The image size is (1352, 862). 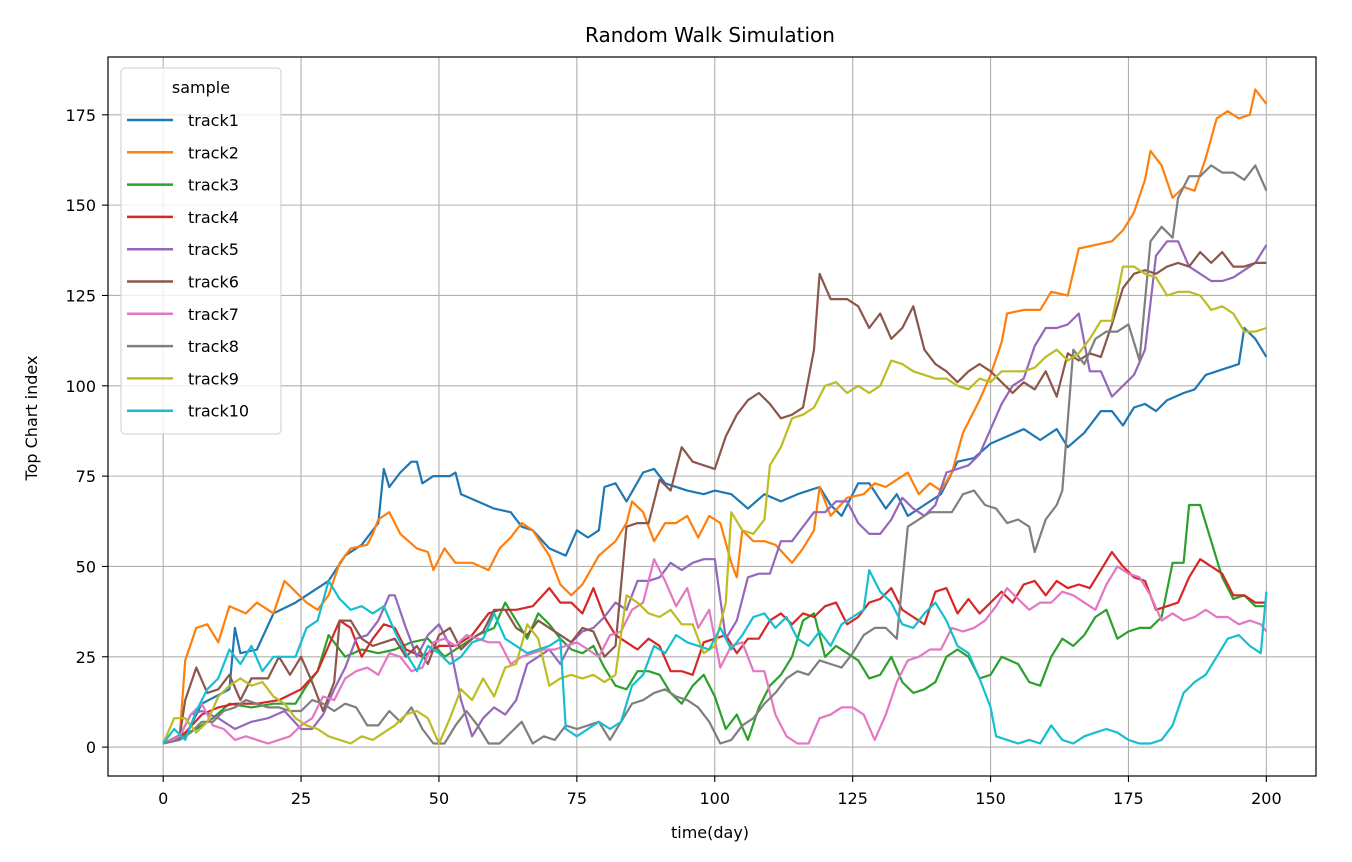 What do you see at coordinates (710, 35) in the screenshot?
I see `chart-title: Random Walk Simulation` at bounding box center [710, 35].